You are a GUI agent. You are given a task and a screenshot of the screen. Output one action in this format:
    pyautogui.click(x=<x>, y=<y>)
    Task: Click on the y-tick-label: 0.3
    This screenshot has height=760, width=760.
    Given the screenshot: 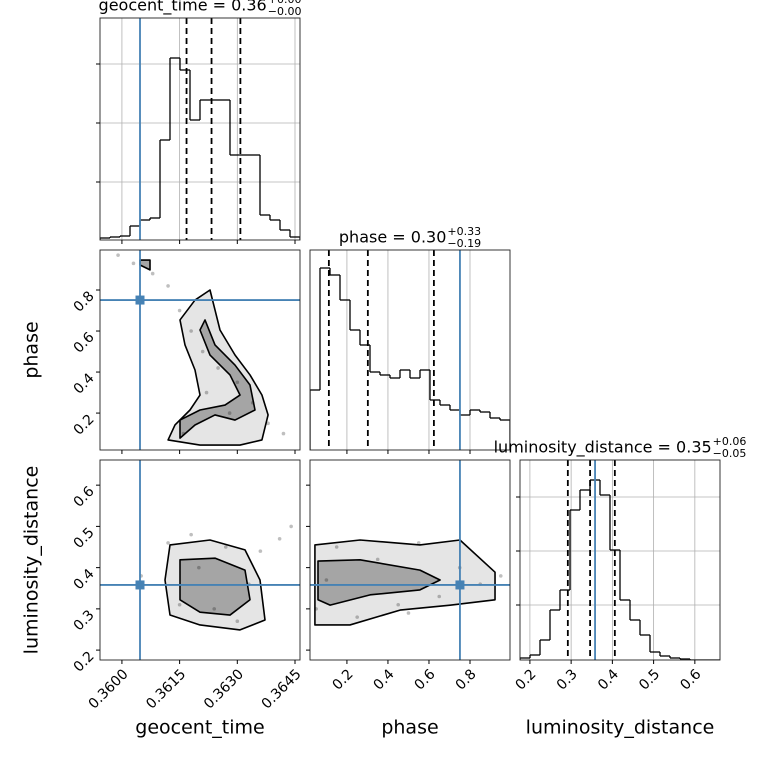 What is the action you would take?
    pyautogui.click(x=84, y=620)
    